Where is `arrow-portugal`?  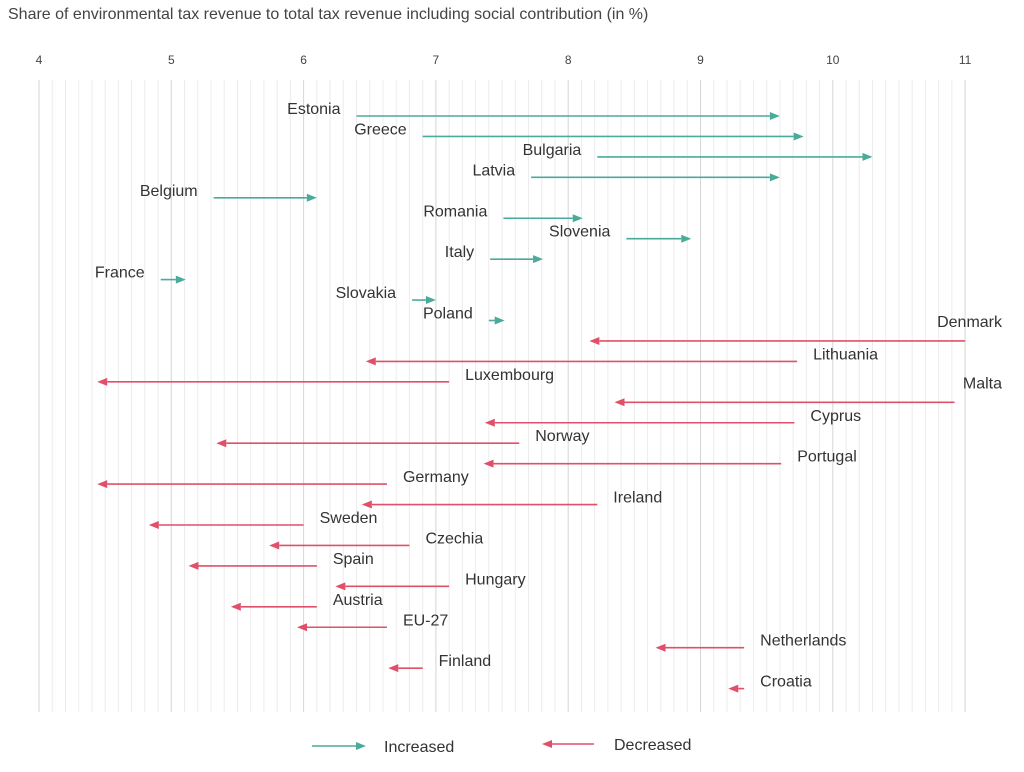 arrow-portugal is located at coordinates (632, 463).